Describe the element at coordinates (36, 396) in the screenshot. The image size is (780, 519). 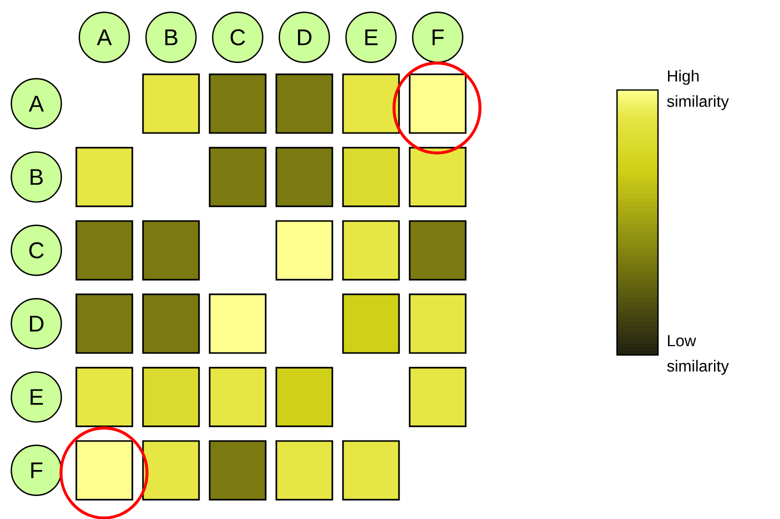
I see `y-tick-label: E` at that location.